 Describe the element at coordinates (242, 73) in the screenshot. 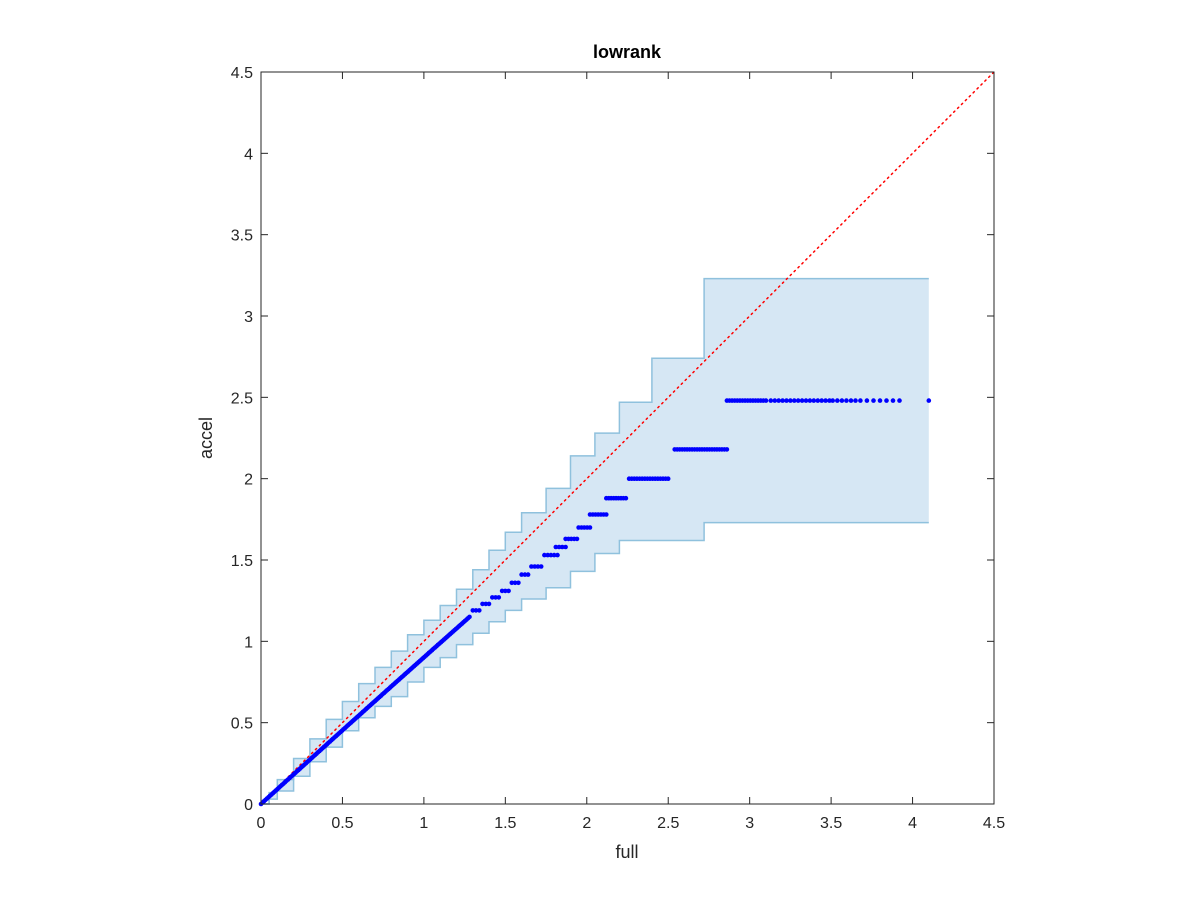

I see `y-tick-label: 4.5` at that location.